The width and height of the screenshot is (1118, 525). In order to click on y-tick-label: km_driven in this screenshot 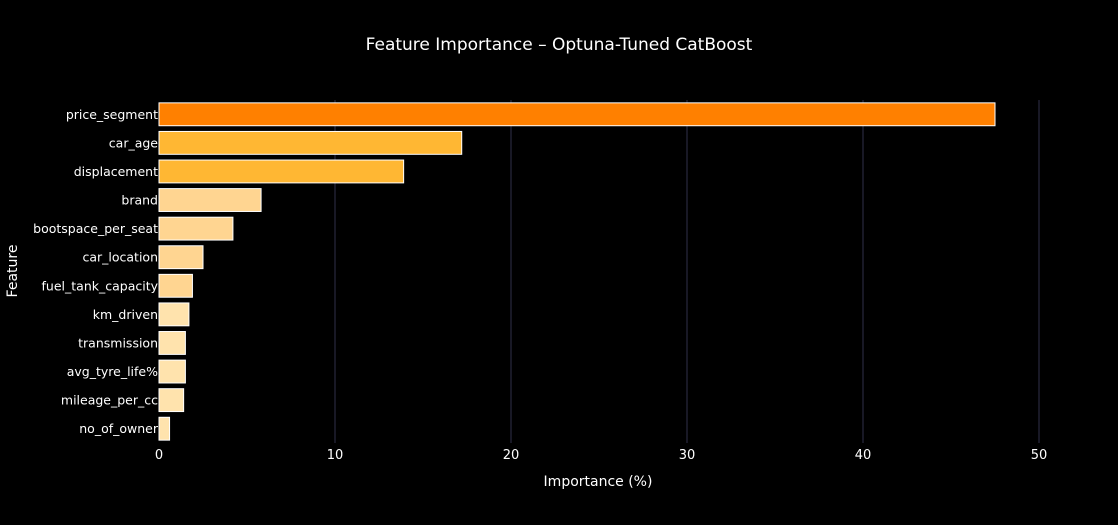, I will do `click(125, 314)`.